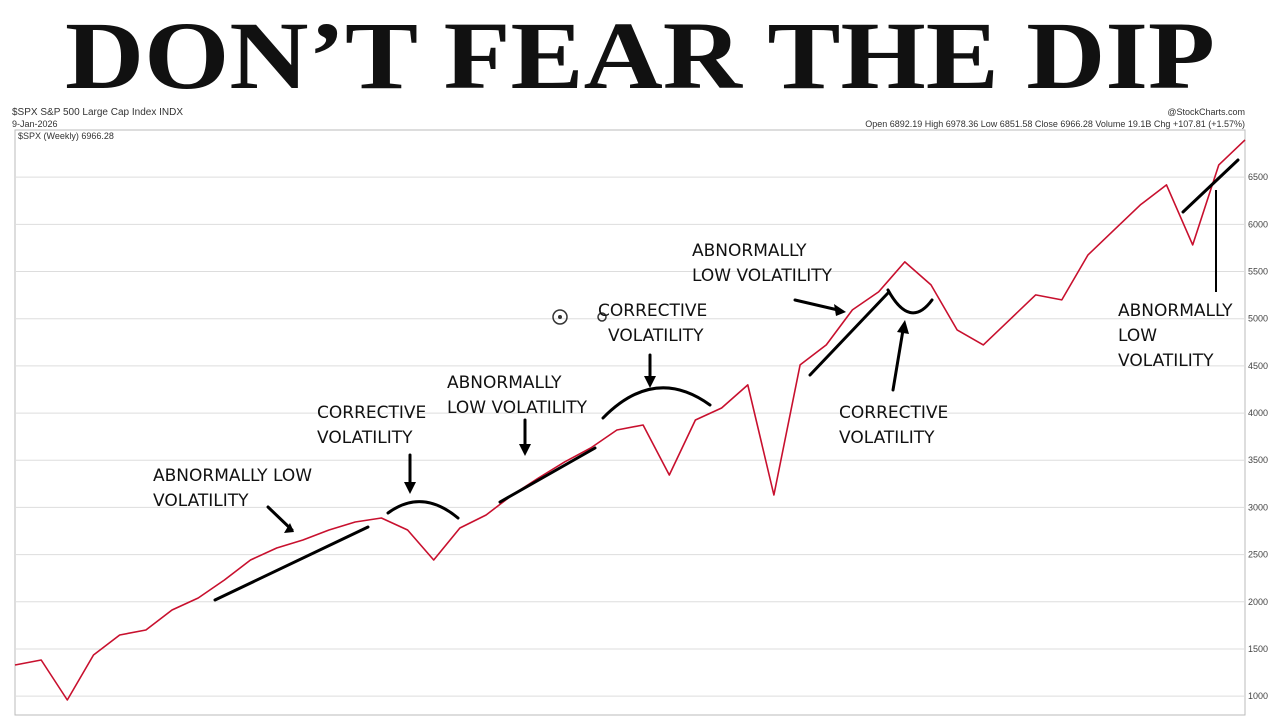  What do you see at coordinates (232, 476) in the screenshot?
I see `annotation: ABNORMALLY LOW` at bounding box center [232, 476].